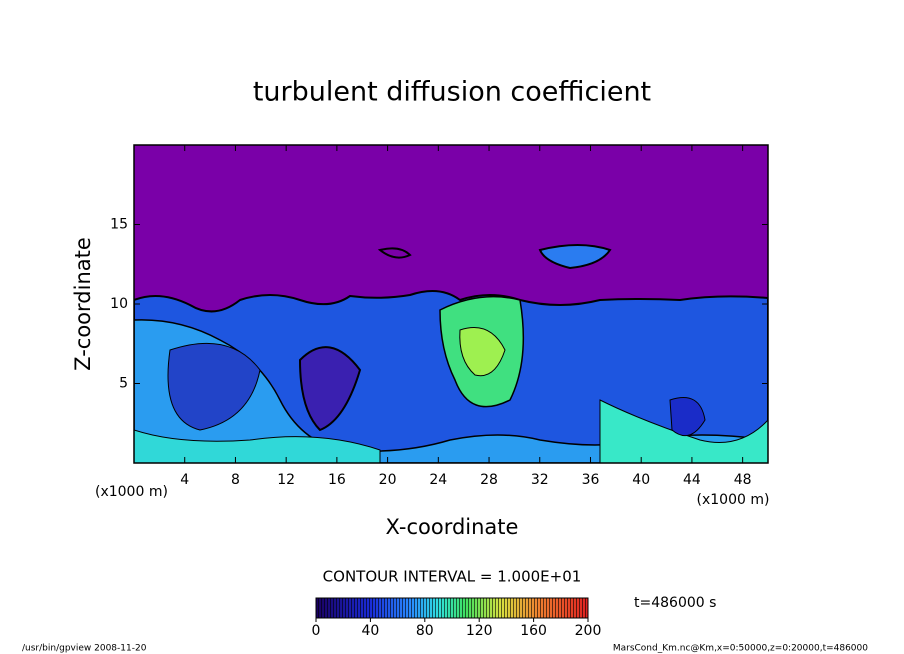 The width and height of the screenshot is (904, 654). Describe the element at coordinates (489, 480) in the screenshot. I see `x-tick-label: 28` at that location.